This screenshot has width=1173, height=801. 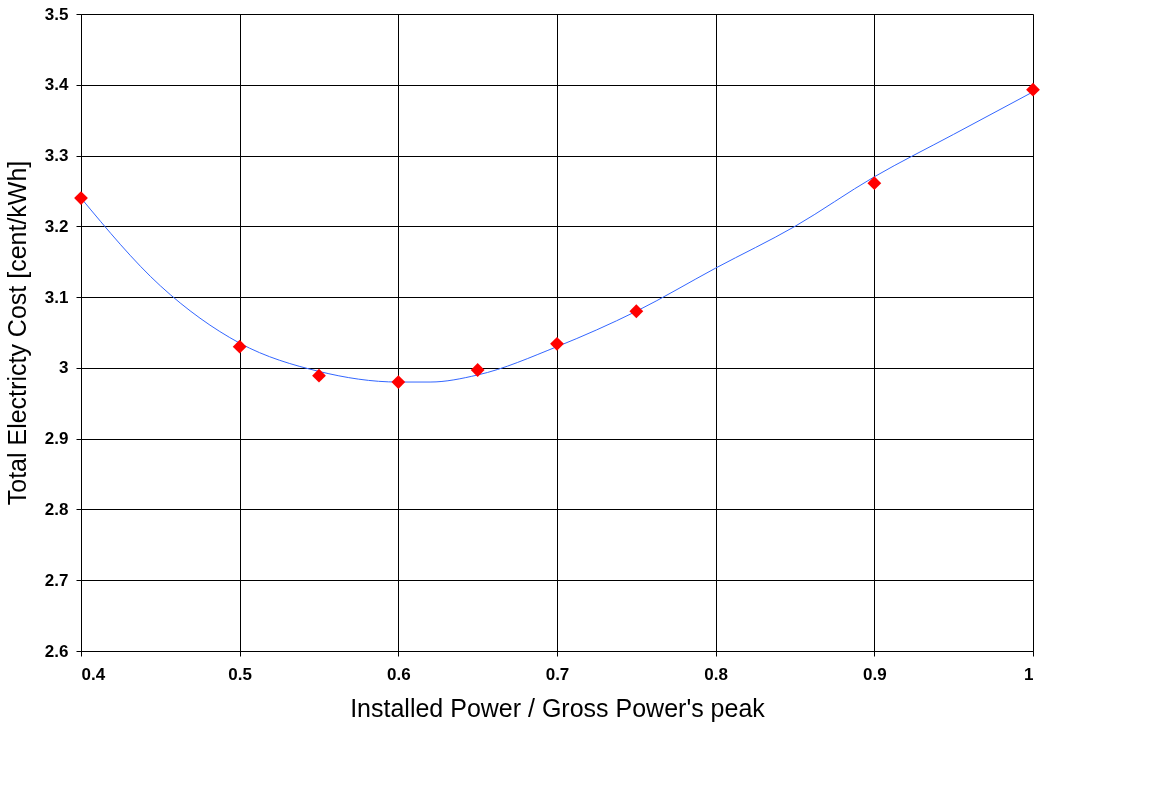 What do you see at coordinates (56, 14) in the screenshot?
I see `y-tick-label: 3.5` at bounding box center [56, 14].